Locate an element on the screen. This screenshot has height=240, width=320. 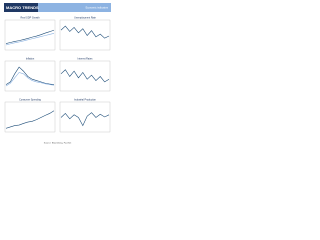
chart-title: Inflation is located at coordinates (30, 59).